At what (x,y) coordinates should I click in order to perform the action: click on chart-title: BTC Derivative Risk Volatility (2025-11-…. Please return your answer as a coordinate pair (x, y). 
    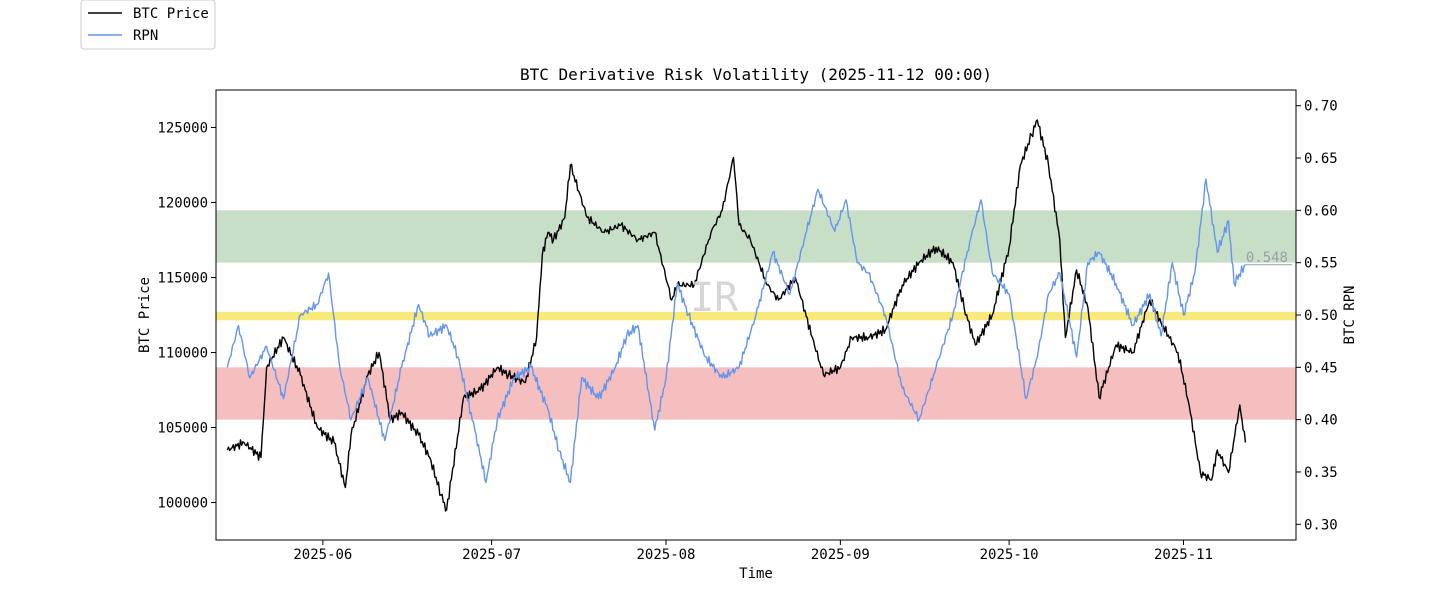
    Looking at the image, I should click on (756, 74).